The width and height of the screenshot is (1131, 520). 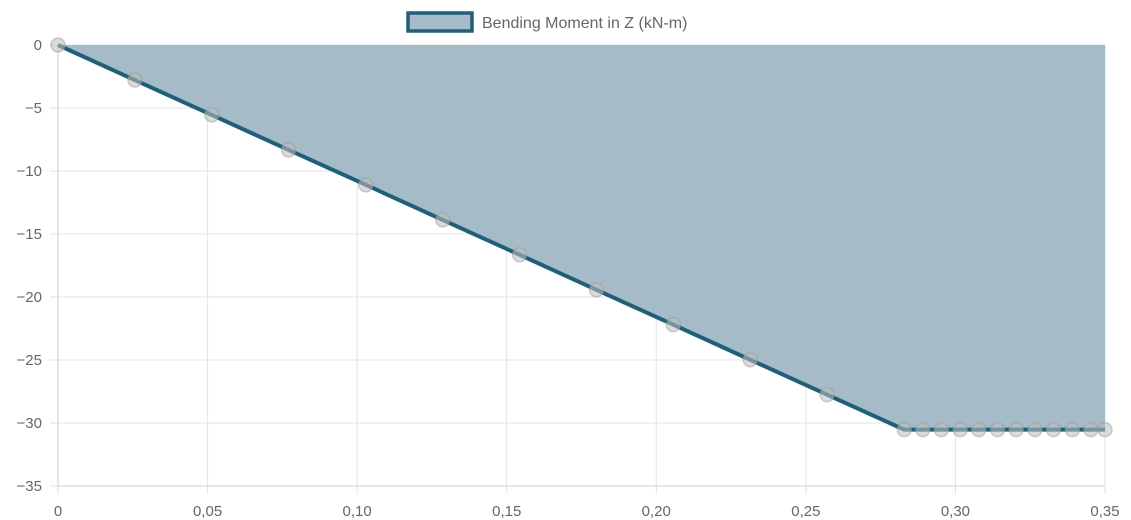 I want to click on y-tick-label: −25, so click(x=29, y=360).